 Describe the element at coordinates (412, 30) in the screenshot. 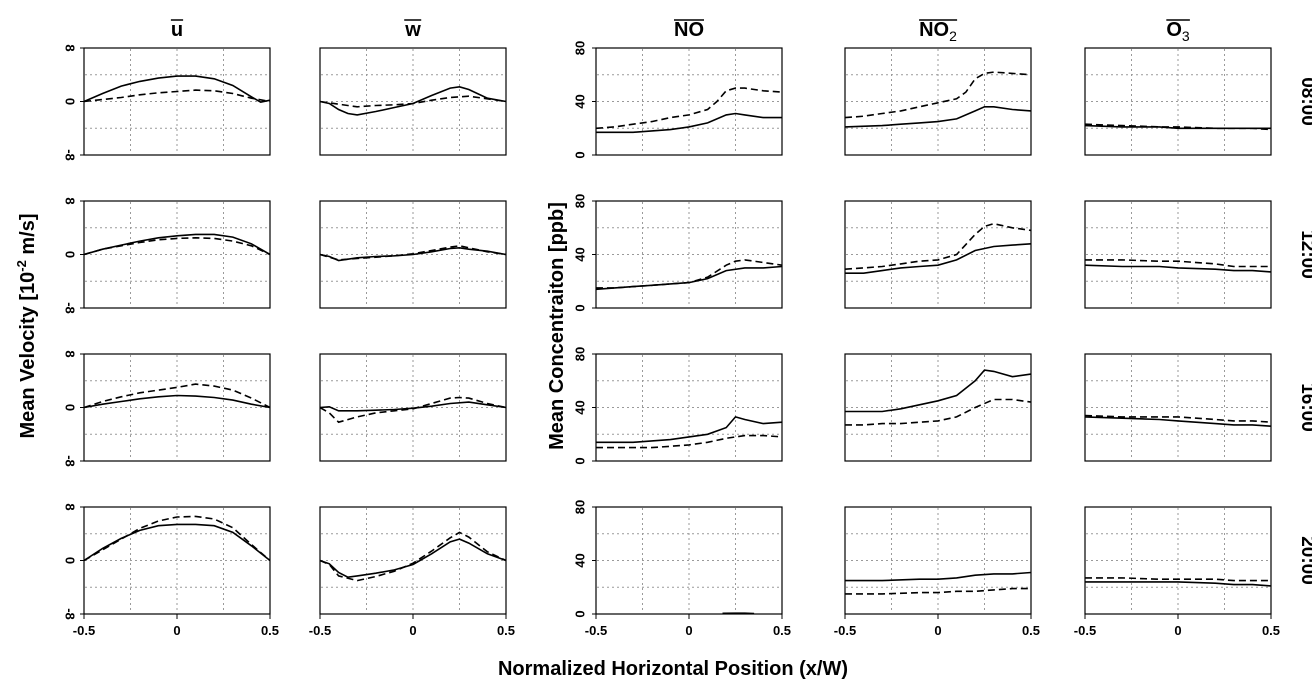

I see `column-title: w` at that location.